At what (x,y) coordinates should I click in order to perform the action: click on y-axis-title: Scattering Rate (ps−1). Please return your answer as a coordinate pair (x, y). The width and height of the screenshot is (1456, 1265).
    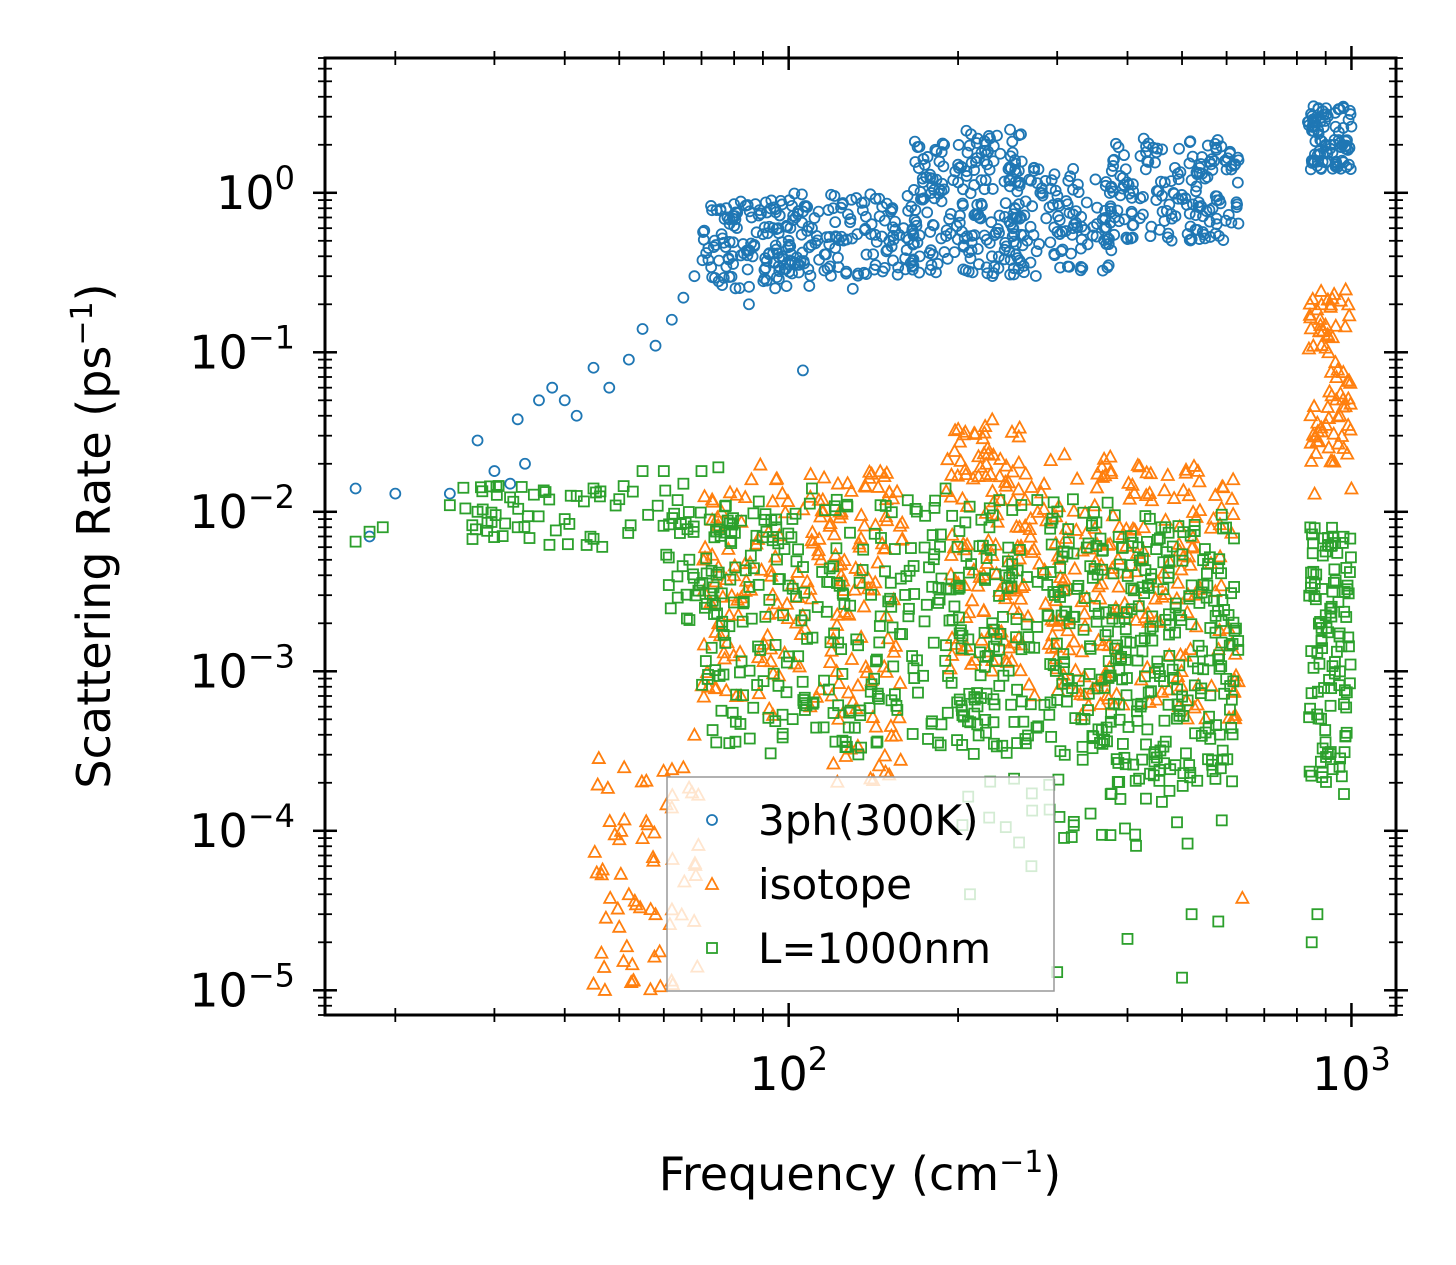
    Looking at the image, I should click on (93, 535).